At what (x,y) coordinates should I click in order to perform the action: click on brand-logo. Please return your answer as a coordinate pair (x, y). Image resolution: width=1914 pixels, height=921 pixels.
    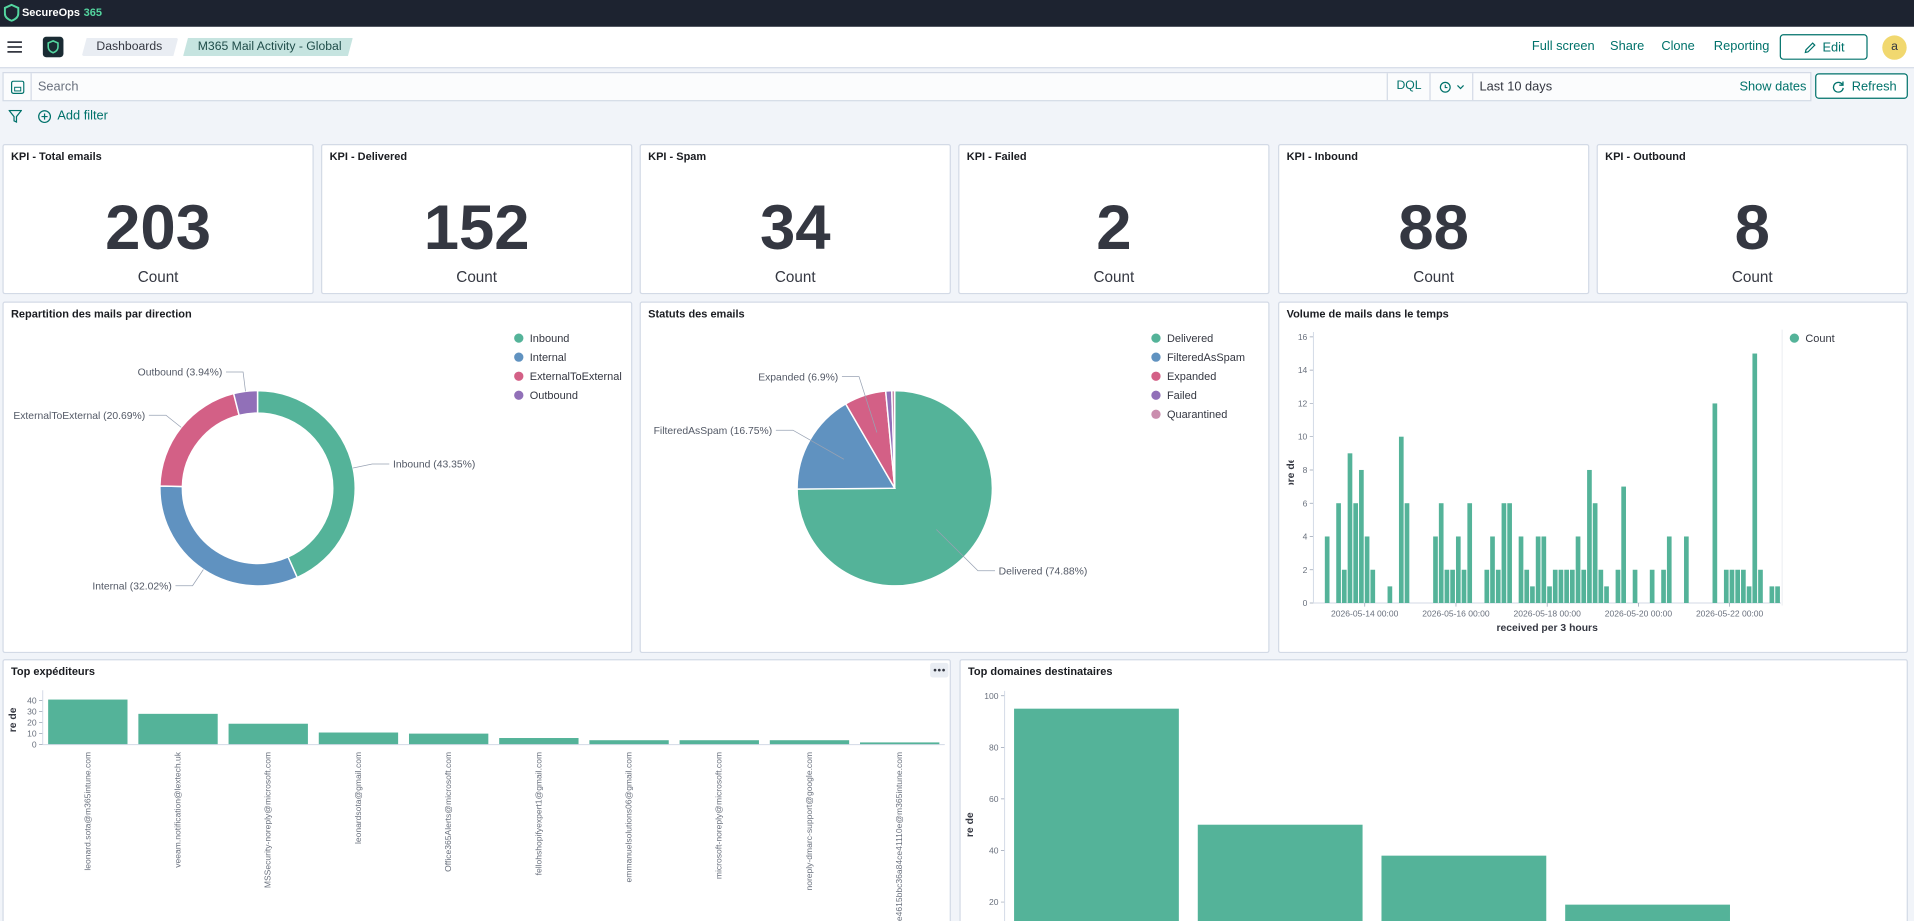
    Looking at the image, I should click on (11, 12).